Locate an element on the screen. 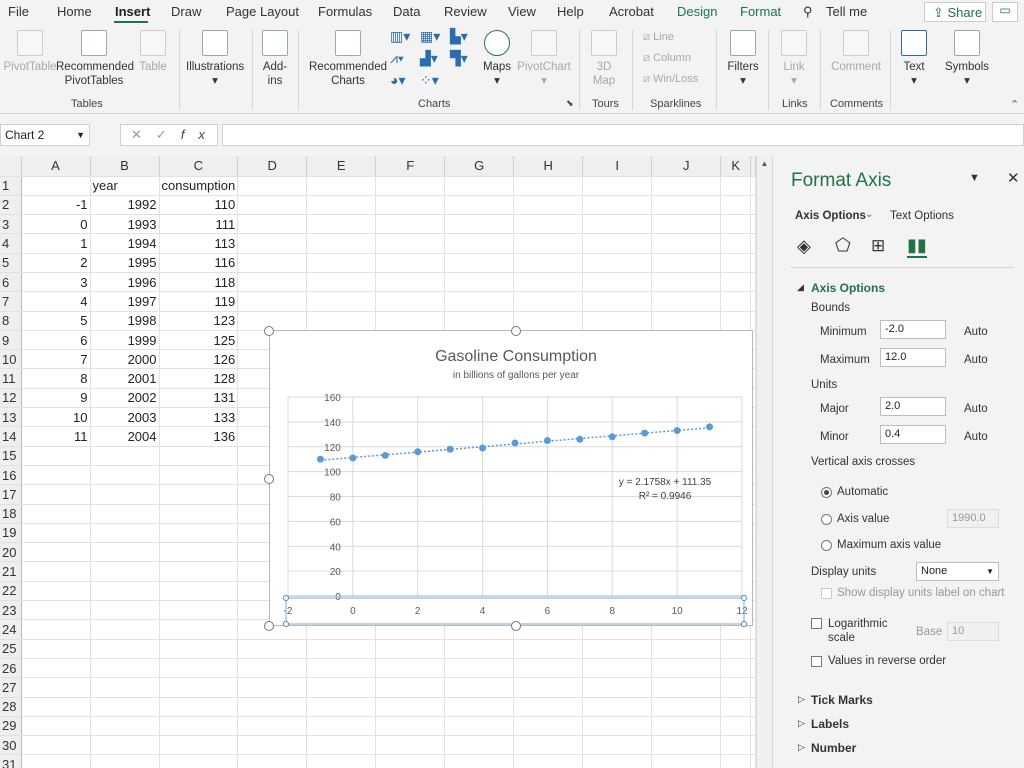  cell: 123 is located at coordinates (199, 321).